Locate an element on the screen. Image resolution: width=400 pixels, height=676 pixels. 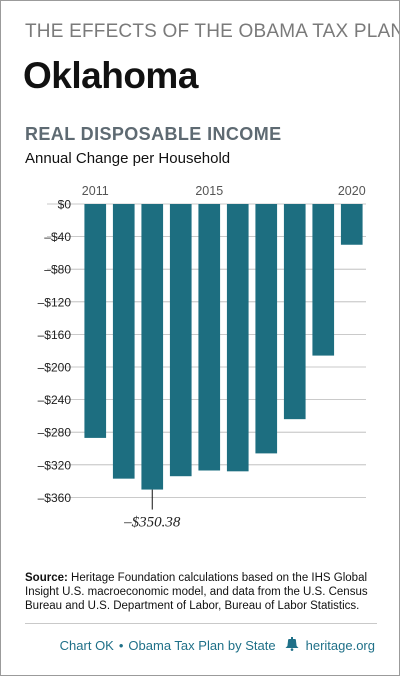
y-tick-label: –$320 is located at coordinates (55, 465).